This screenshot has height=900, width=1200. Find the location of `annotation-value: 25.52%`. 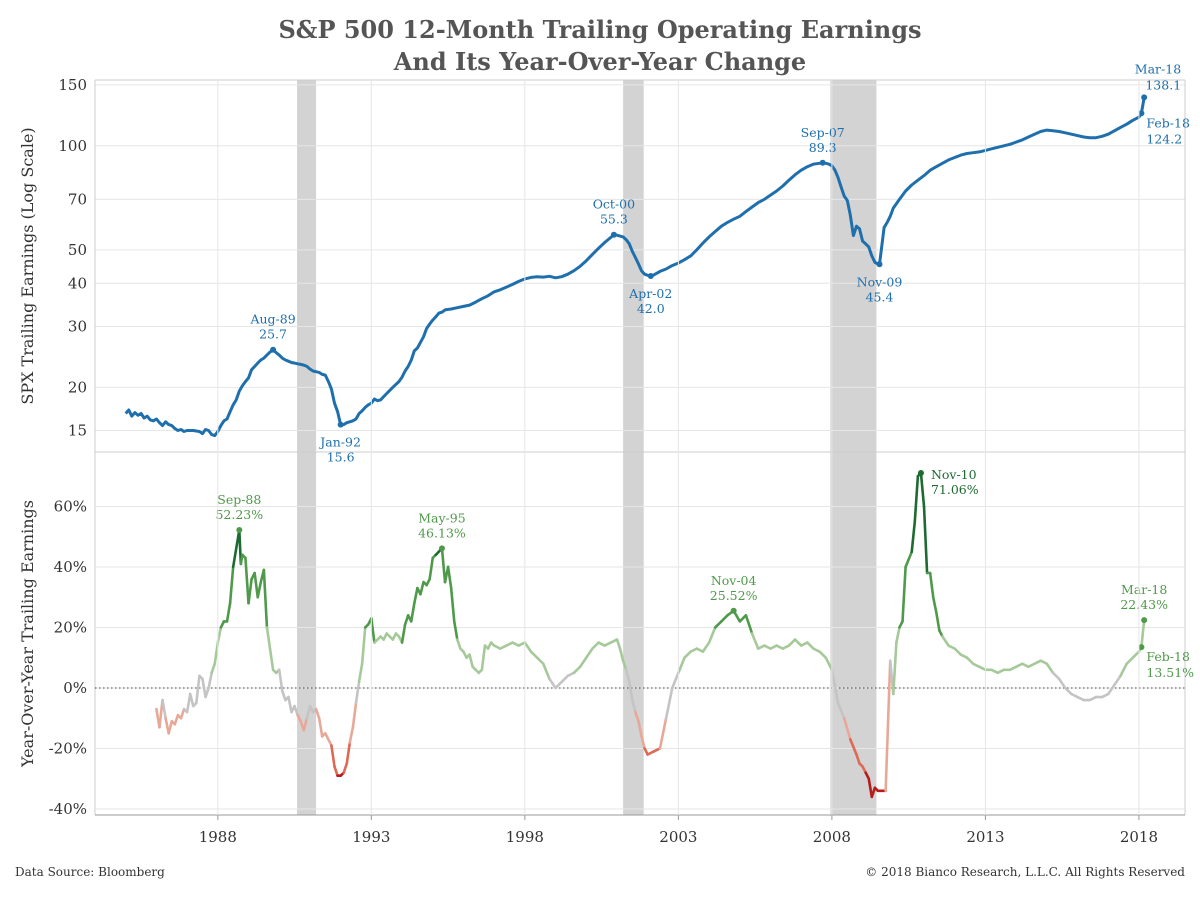

annotation-value: 25.52% is located at coordinates (734, 595).